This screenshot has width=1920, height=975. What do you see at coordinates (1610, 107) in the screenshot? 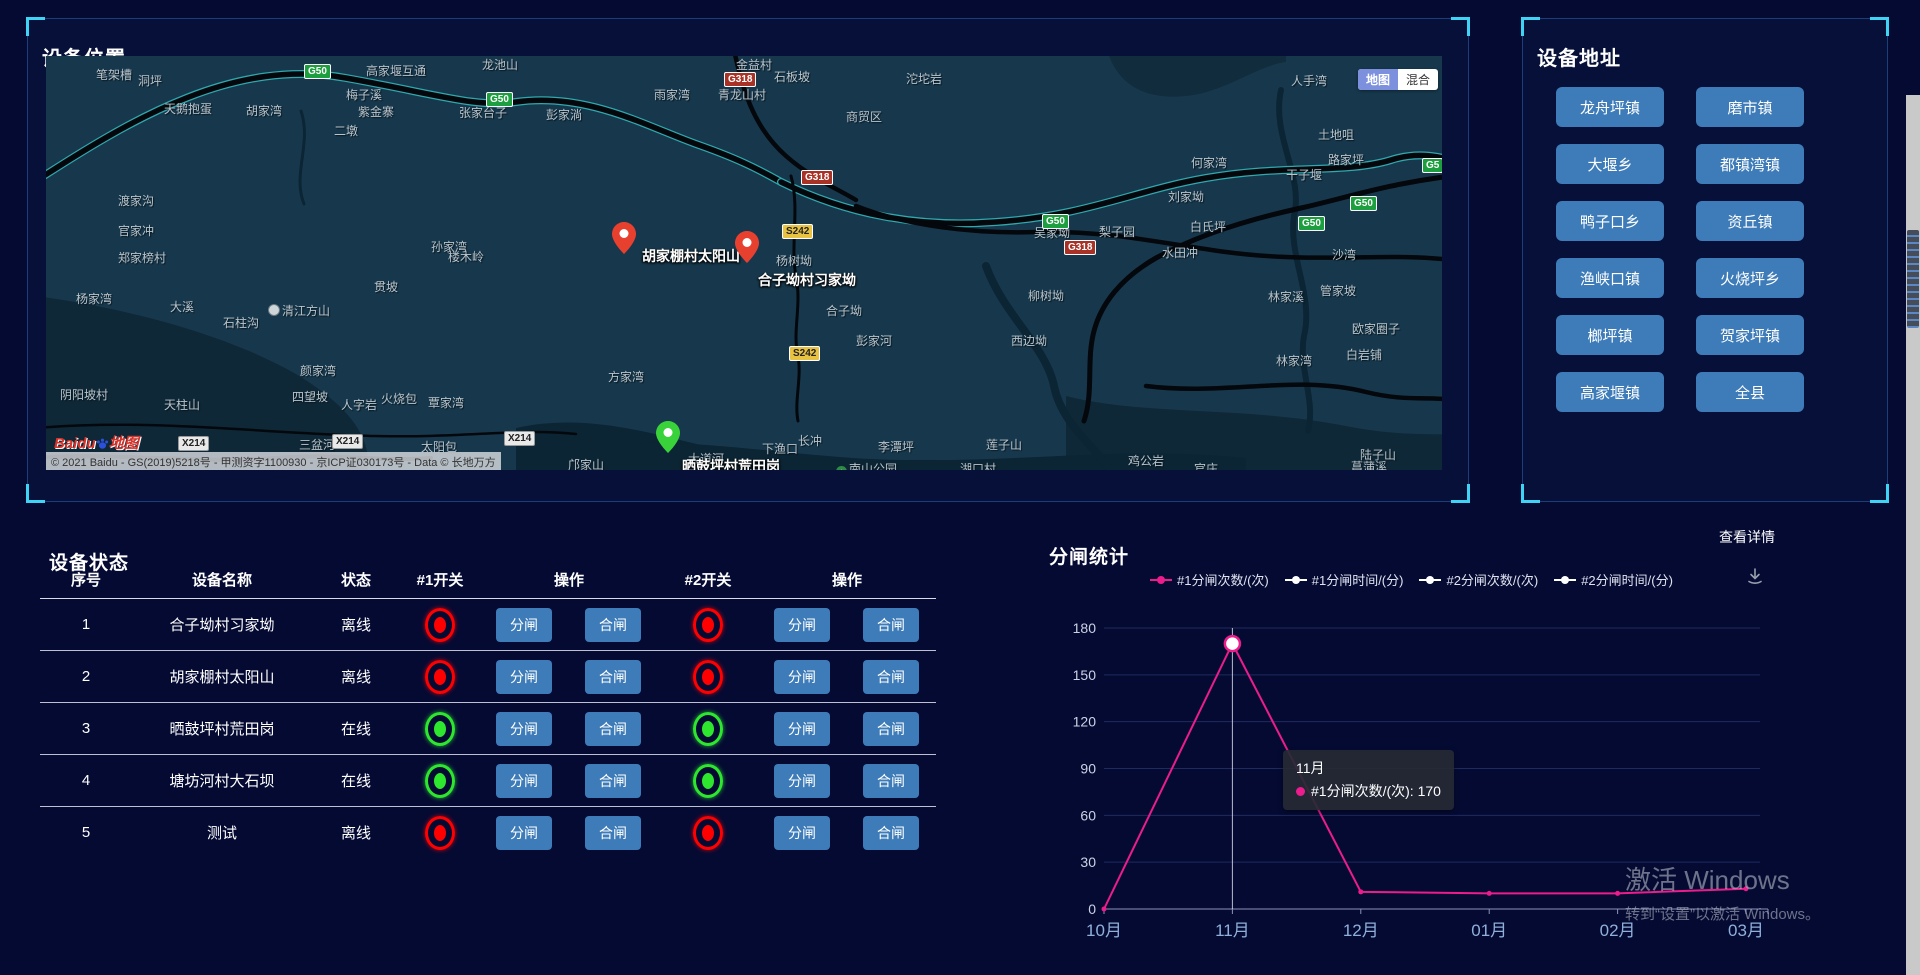
I see `address-button-1: 龙舟坪镇` at bounding box center [1610, 107].